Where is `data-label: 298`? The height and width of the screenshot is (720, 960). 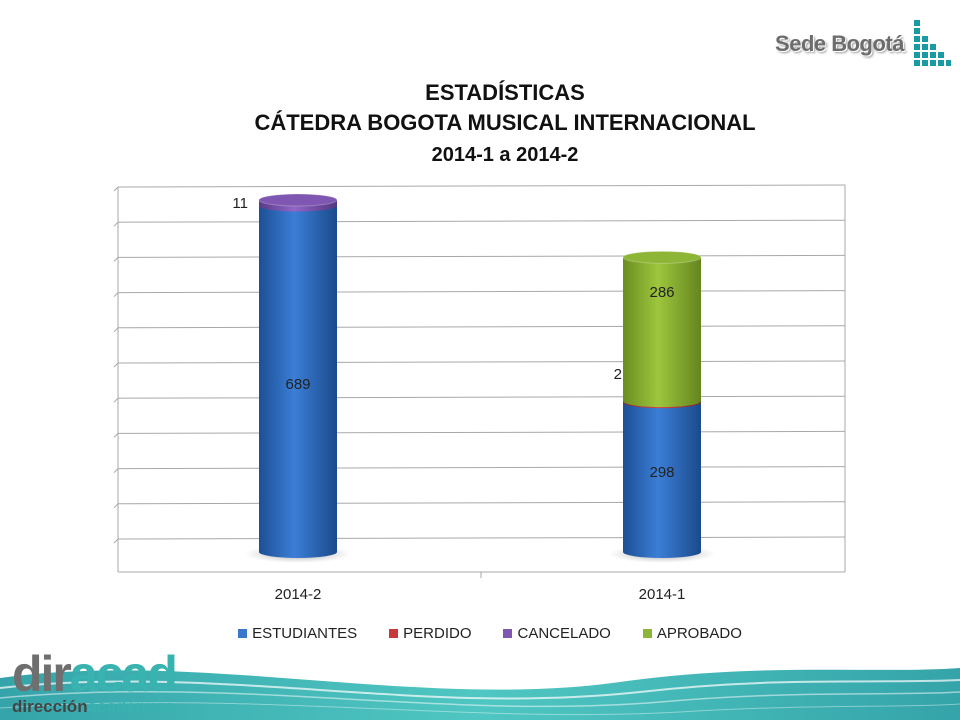 data-label: 298 is located at coordinates (661, 472).